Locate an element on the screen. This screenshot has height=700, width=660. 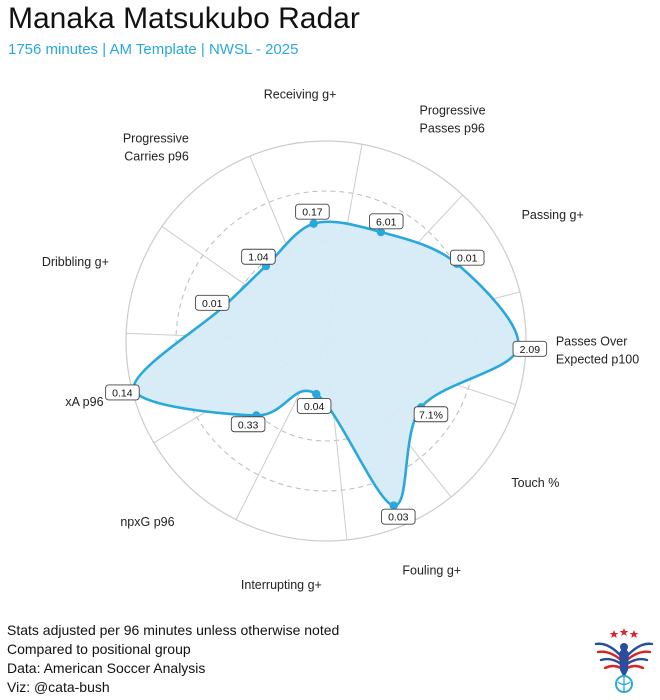
value-label: 6.01 is located at coordinates (386, 222).